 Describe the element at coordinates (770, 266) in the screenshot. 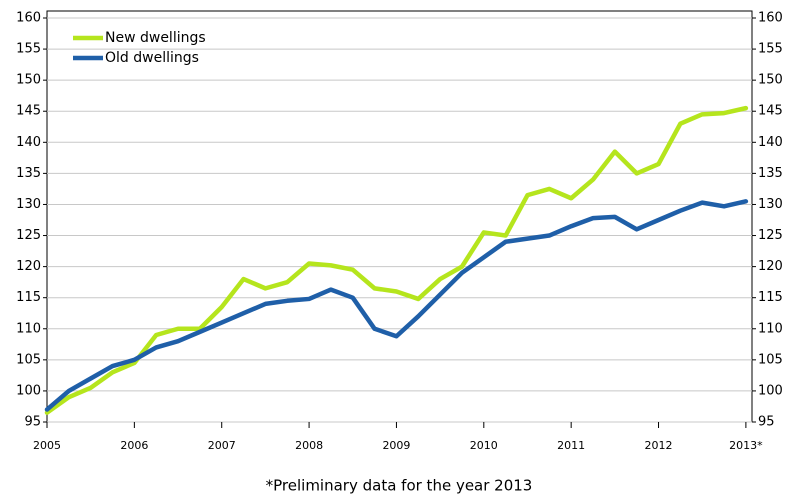

I see `y2-tick-label: 120` at that location.